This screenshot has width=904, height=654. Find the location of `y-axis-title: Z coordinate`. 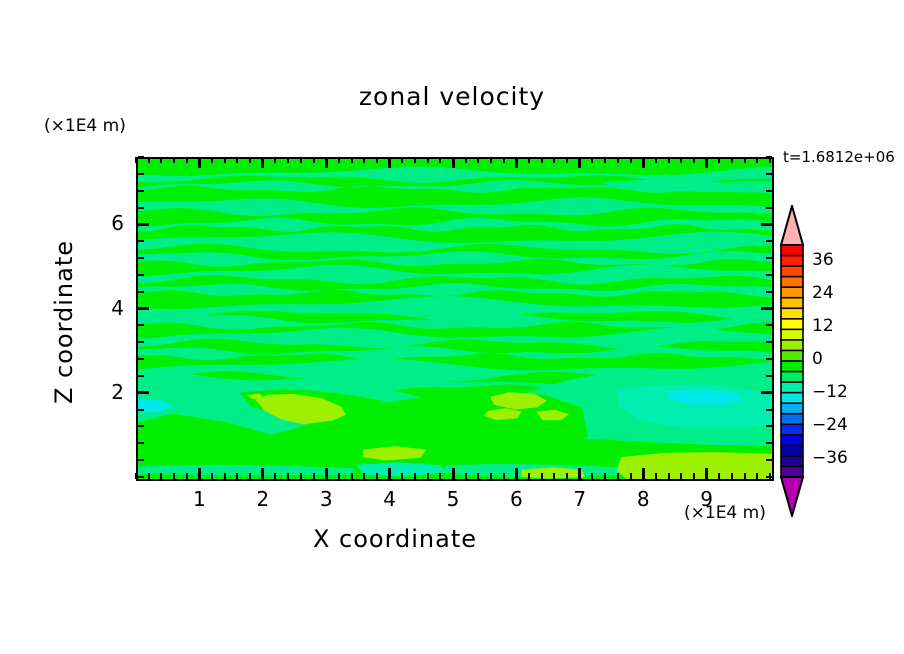

y-axis-title: Z coordinate is located at coordinates (64, 322).